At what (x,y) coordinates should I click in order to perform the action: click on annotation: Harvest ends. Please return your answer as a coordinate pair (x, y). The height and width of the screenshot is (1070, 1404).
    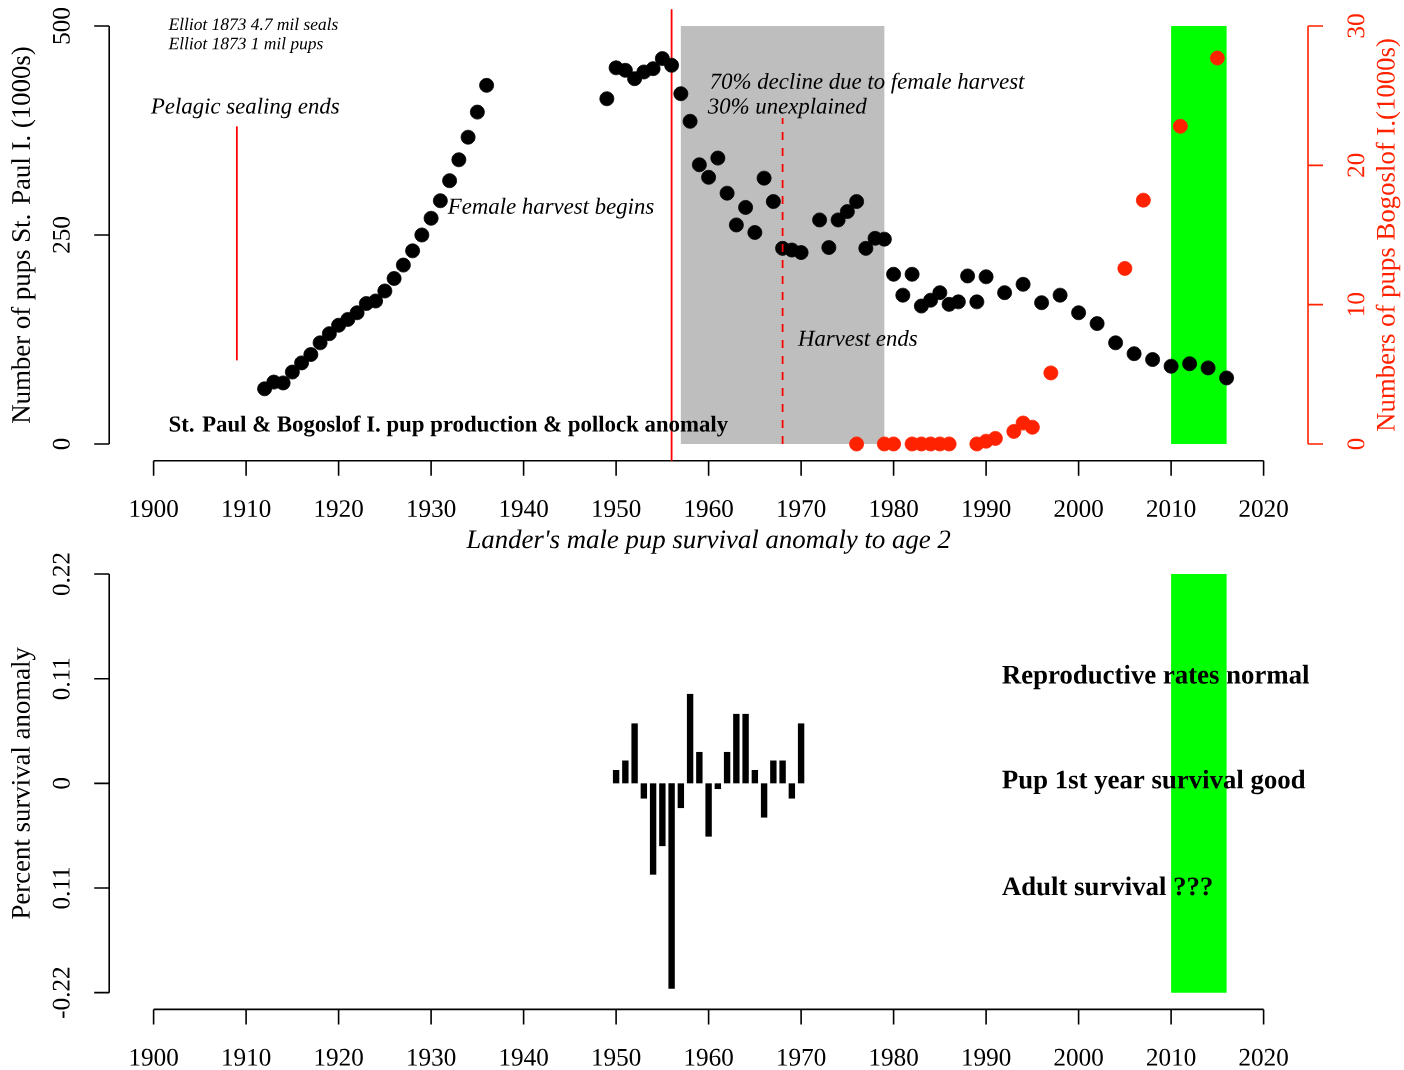
    Looking at the image, I should click on (857, 338).